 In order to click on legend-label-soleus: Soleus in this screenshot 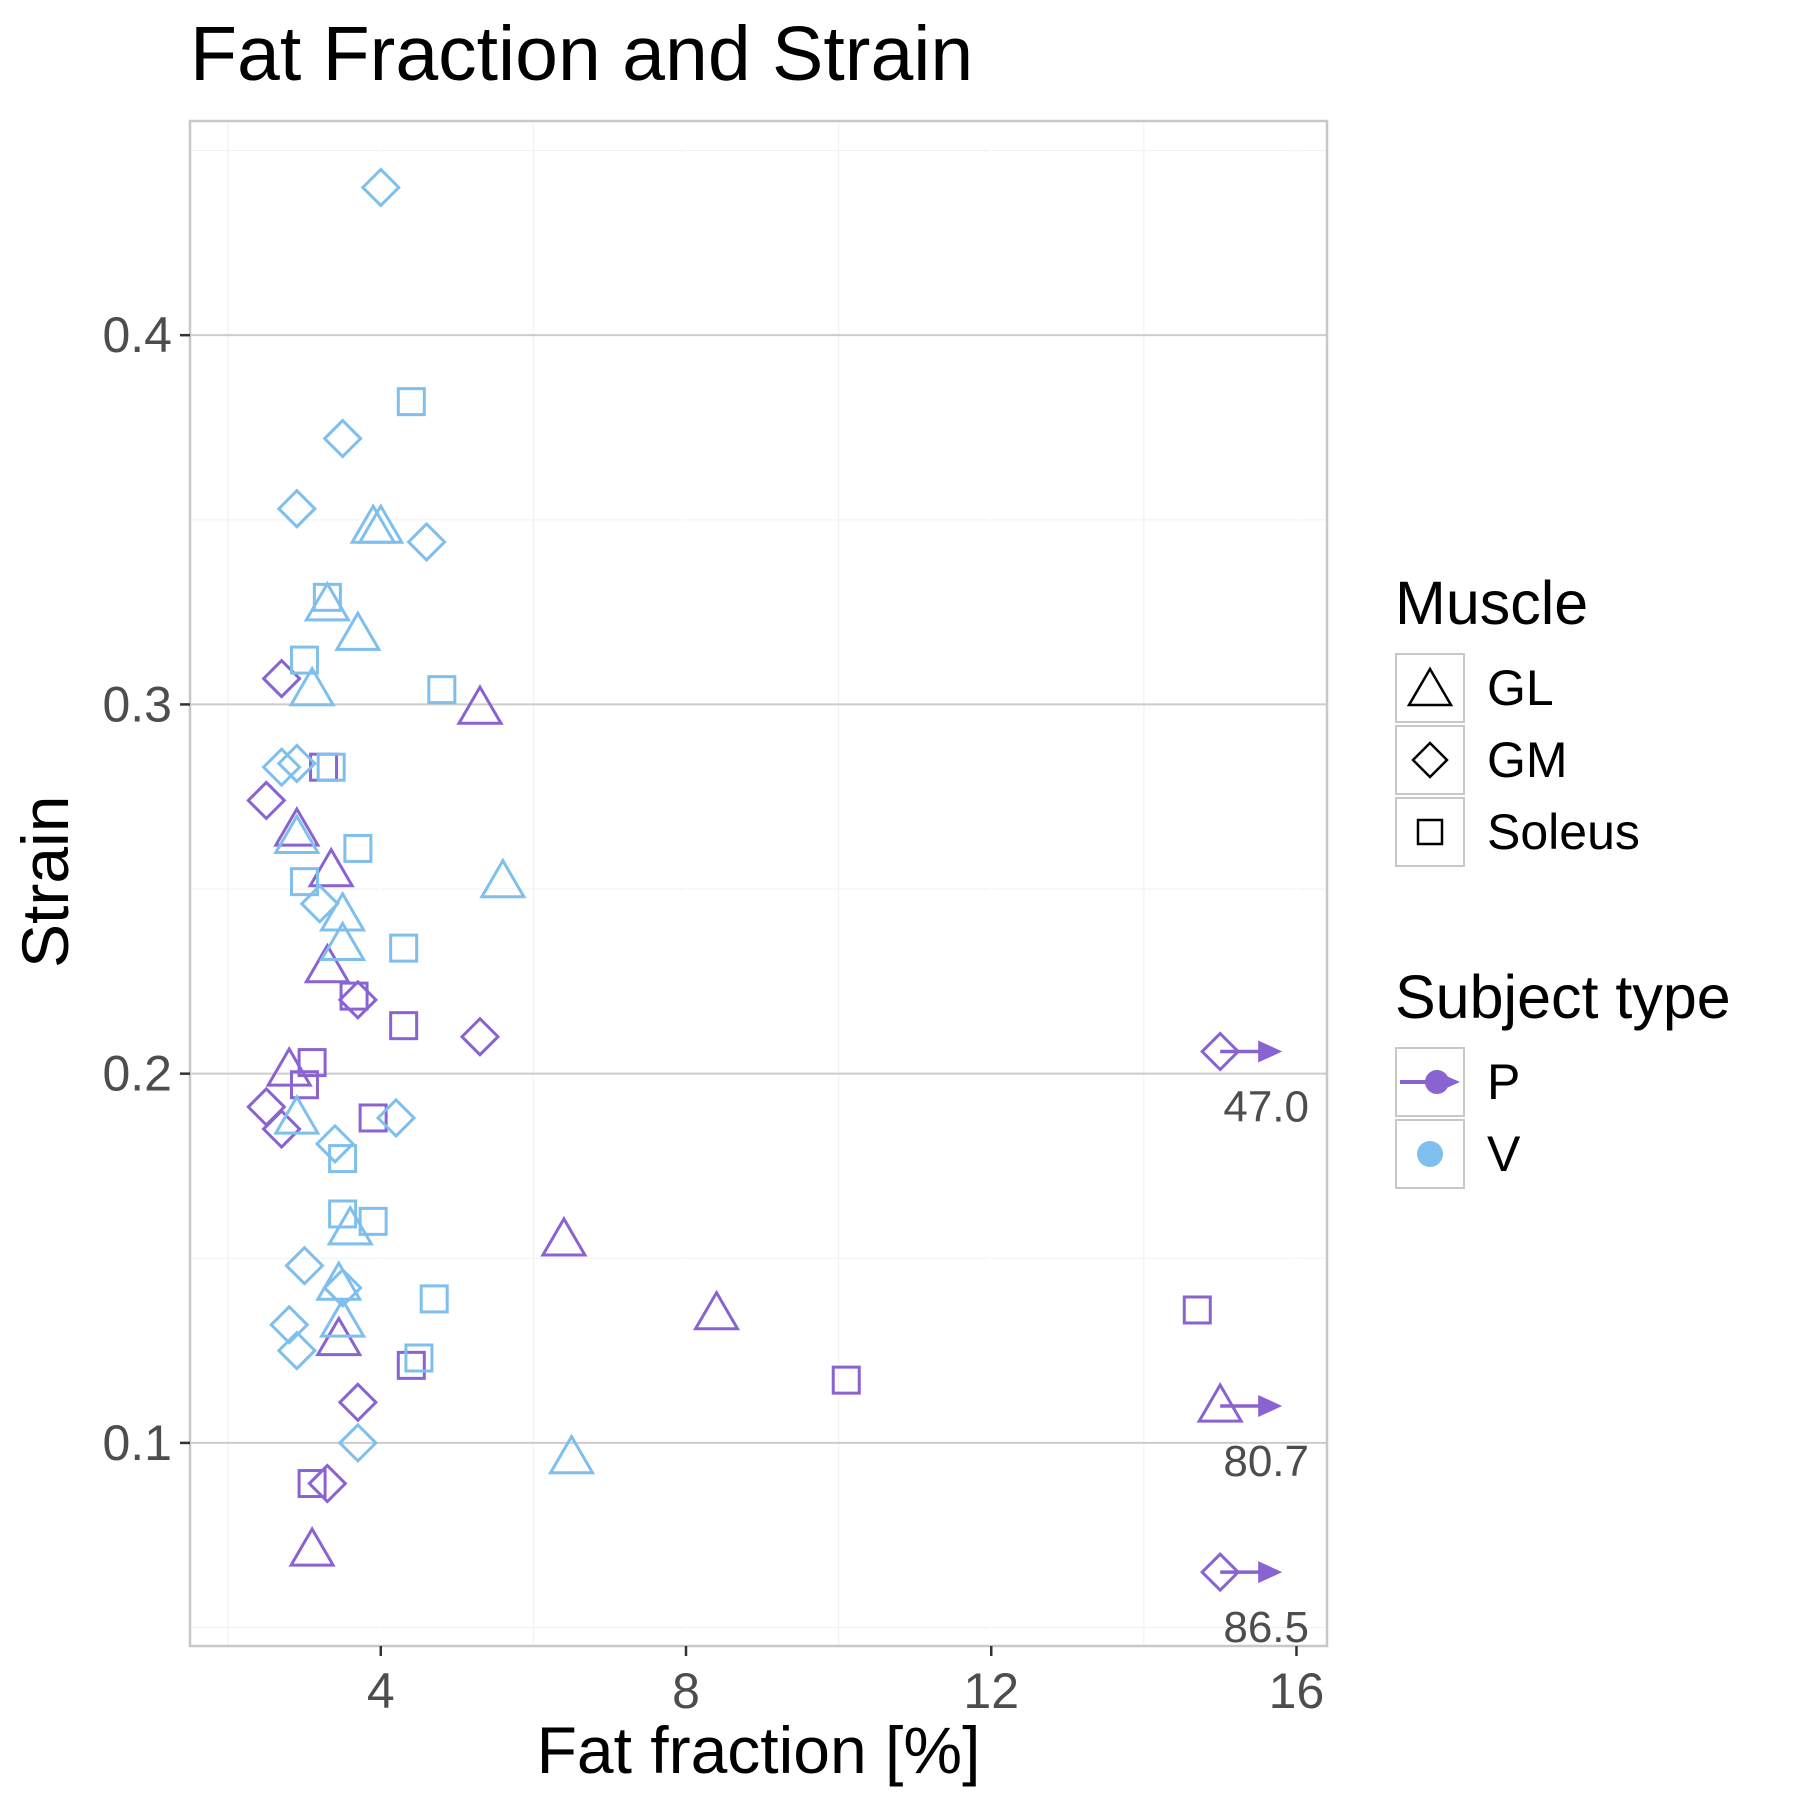, I will do `click(1563, 832)`.